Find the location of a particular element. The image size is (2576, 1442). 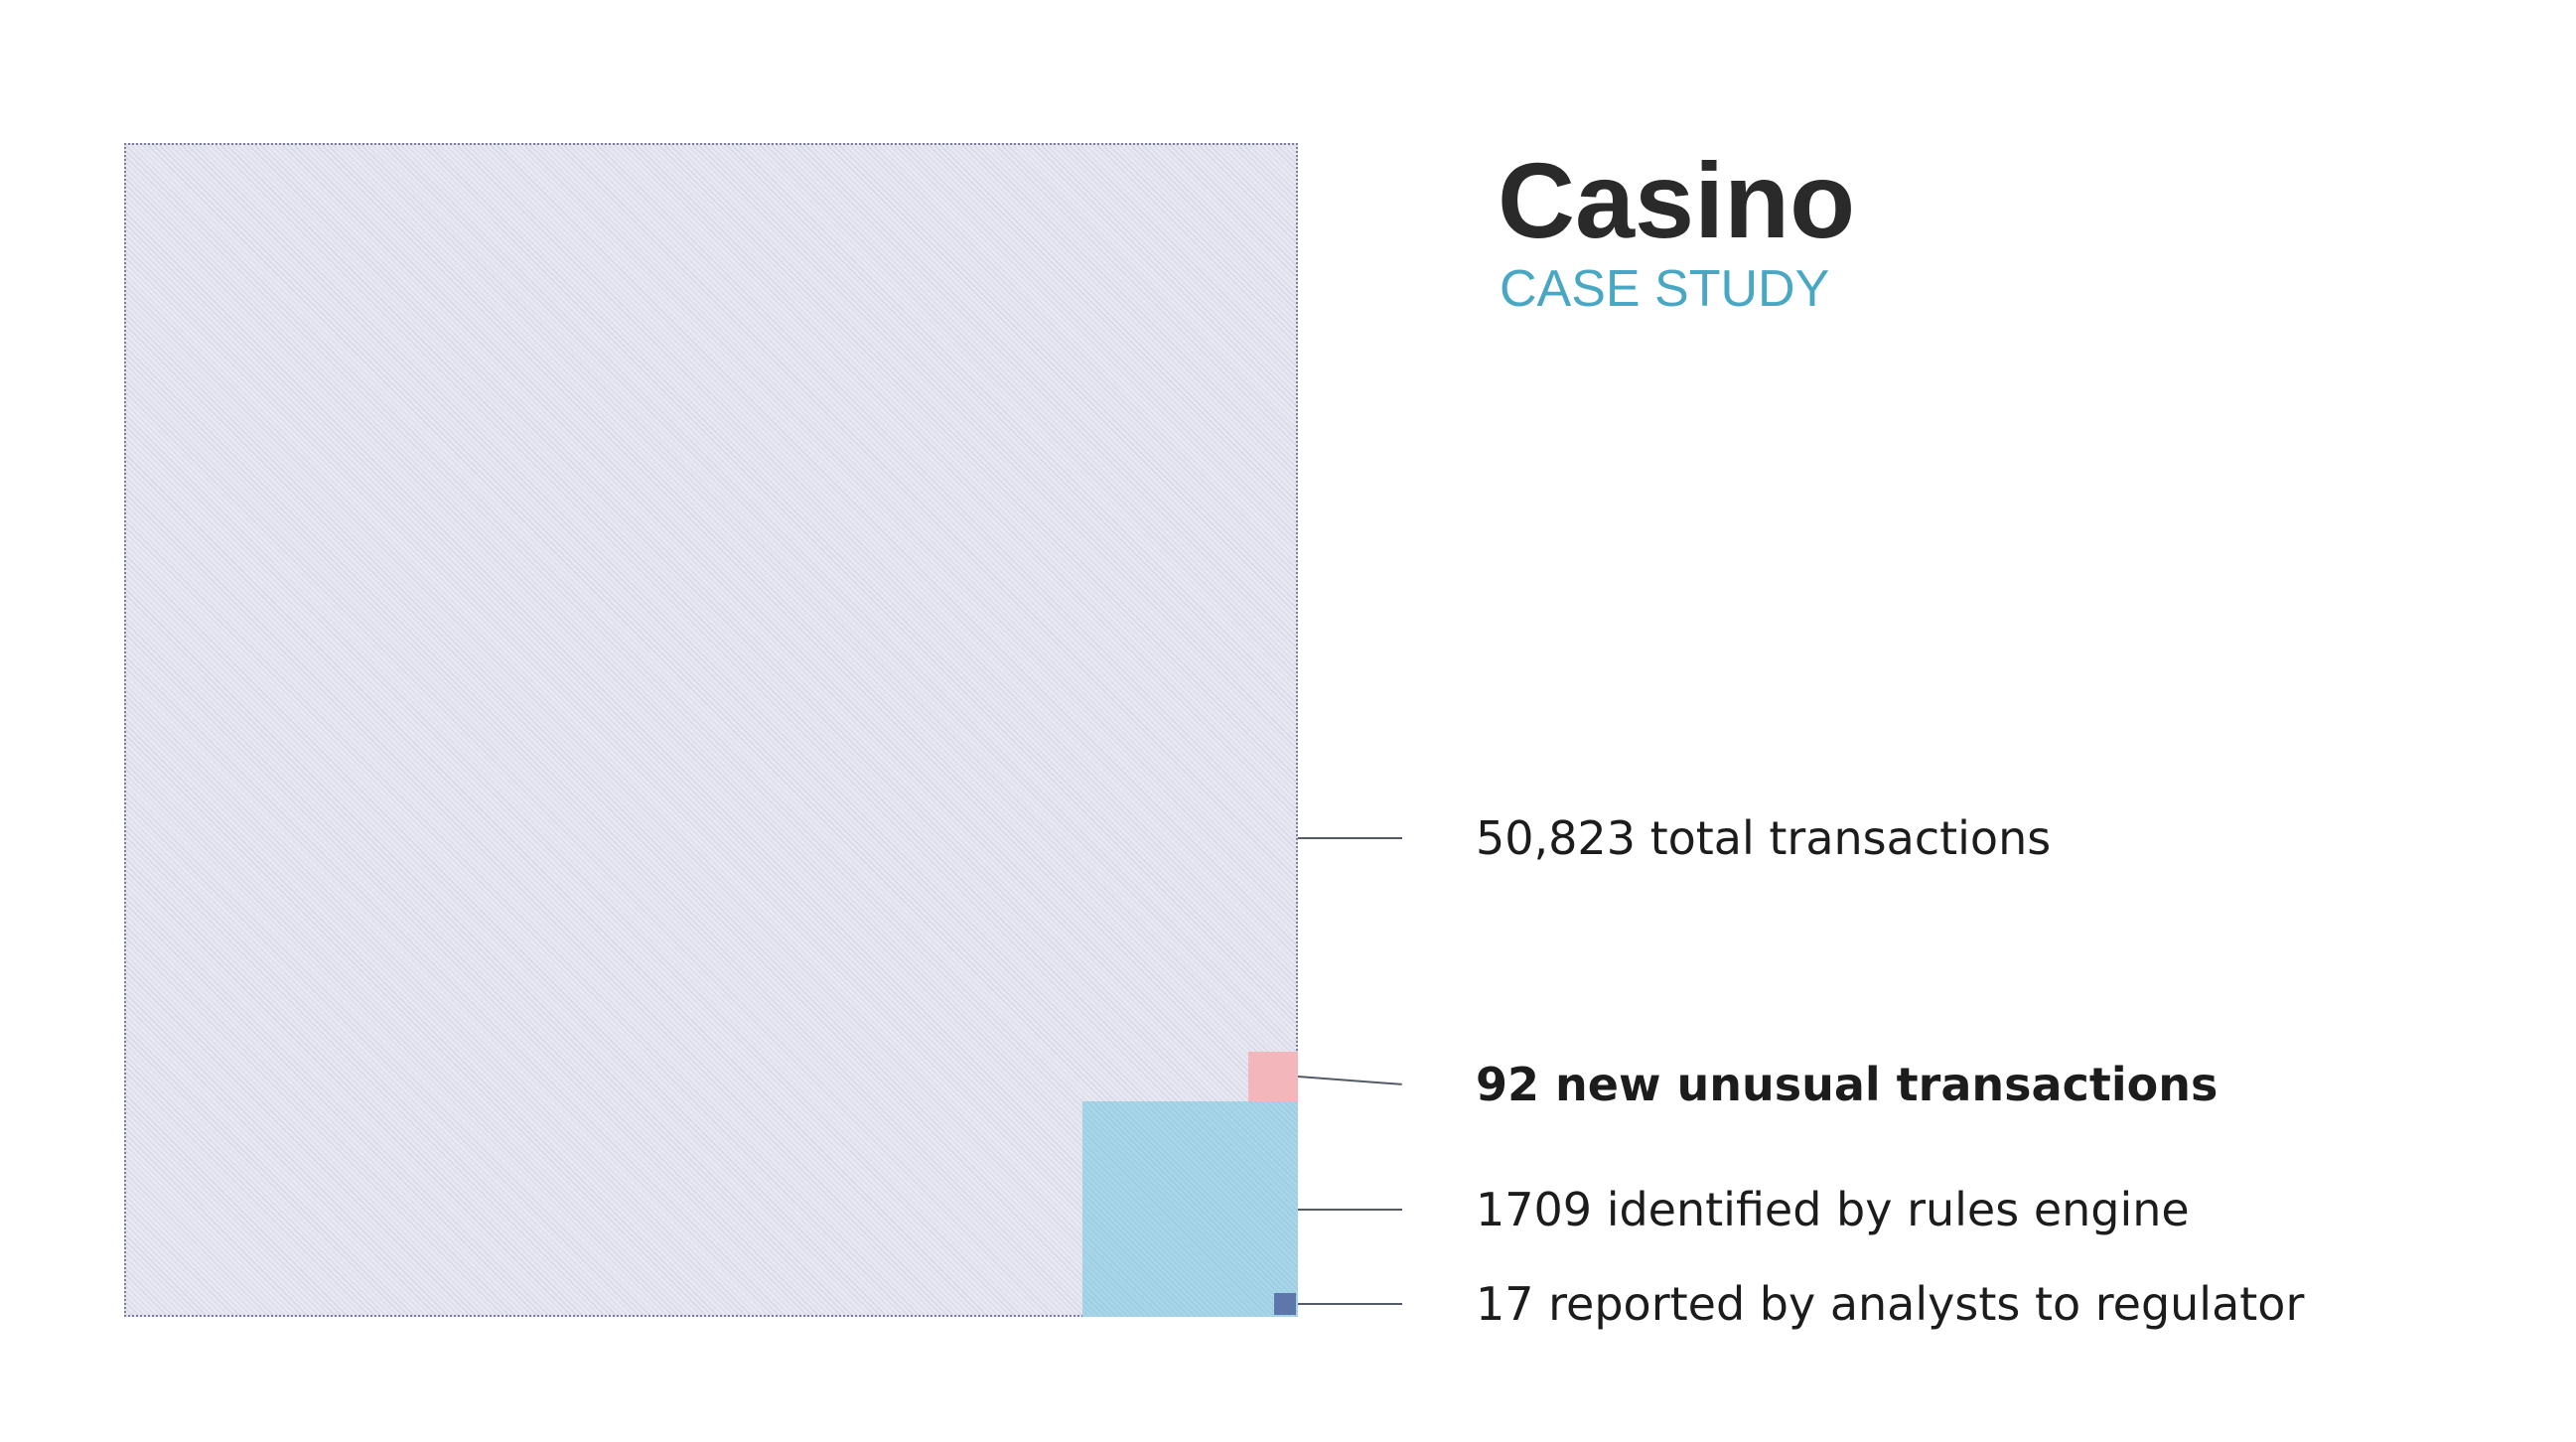

new-unusual-square is located at coordinates (1272, 1076).